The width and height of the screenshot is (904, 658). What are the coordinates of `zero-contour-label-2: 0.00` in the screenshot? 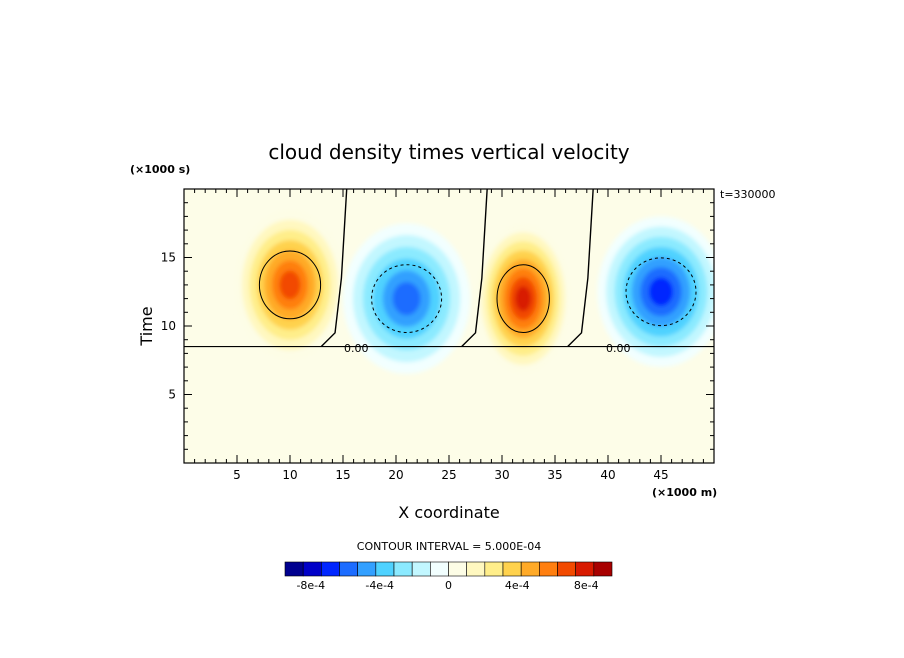 It's located at (618, 348).